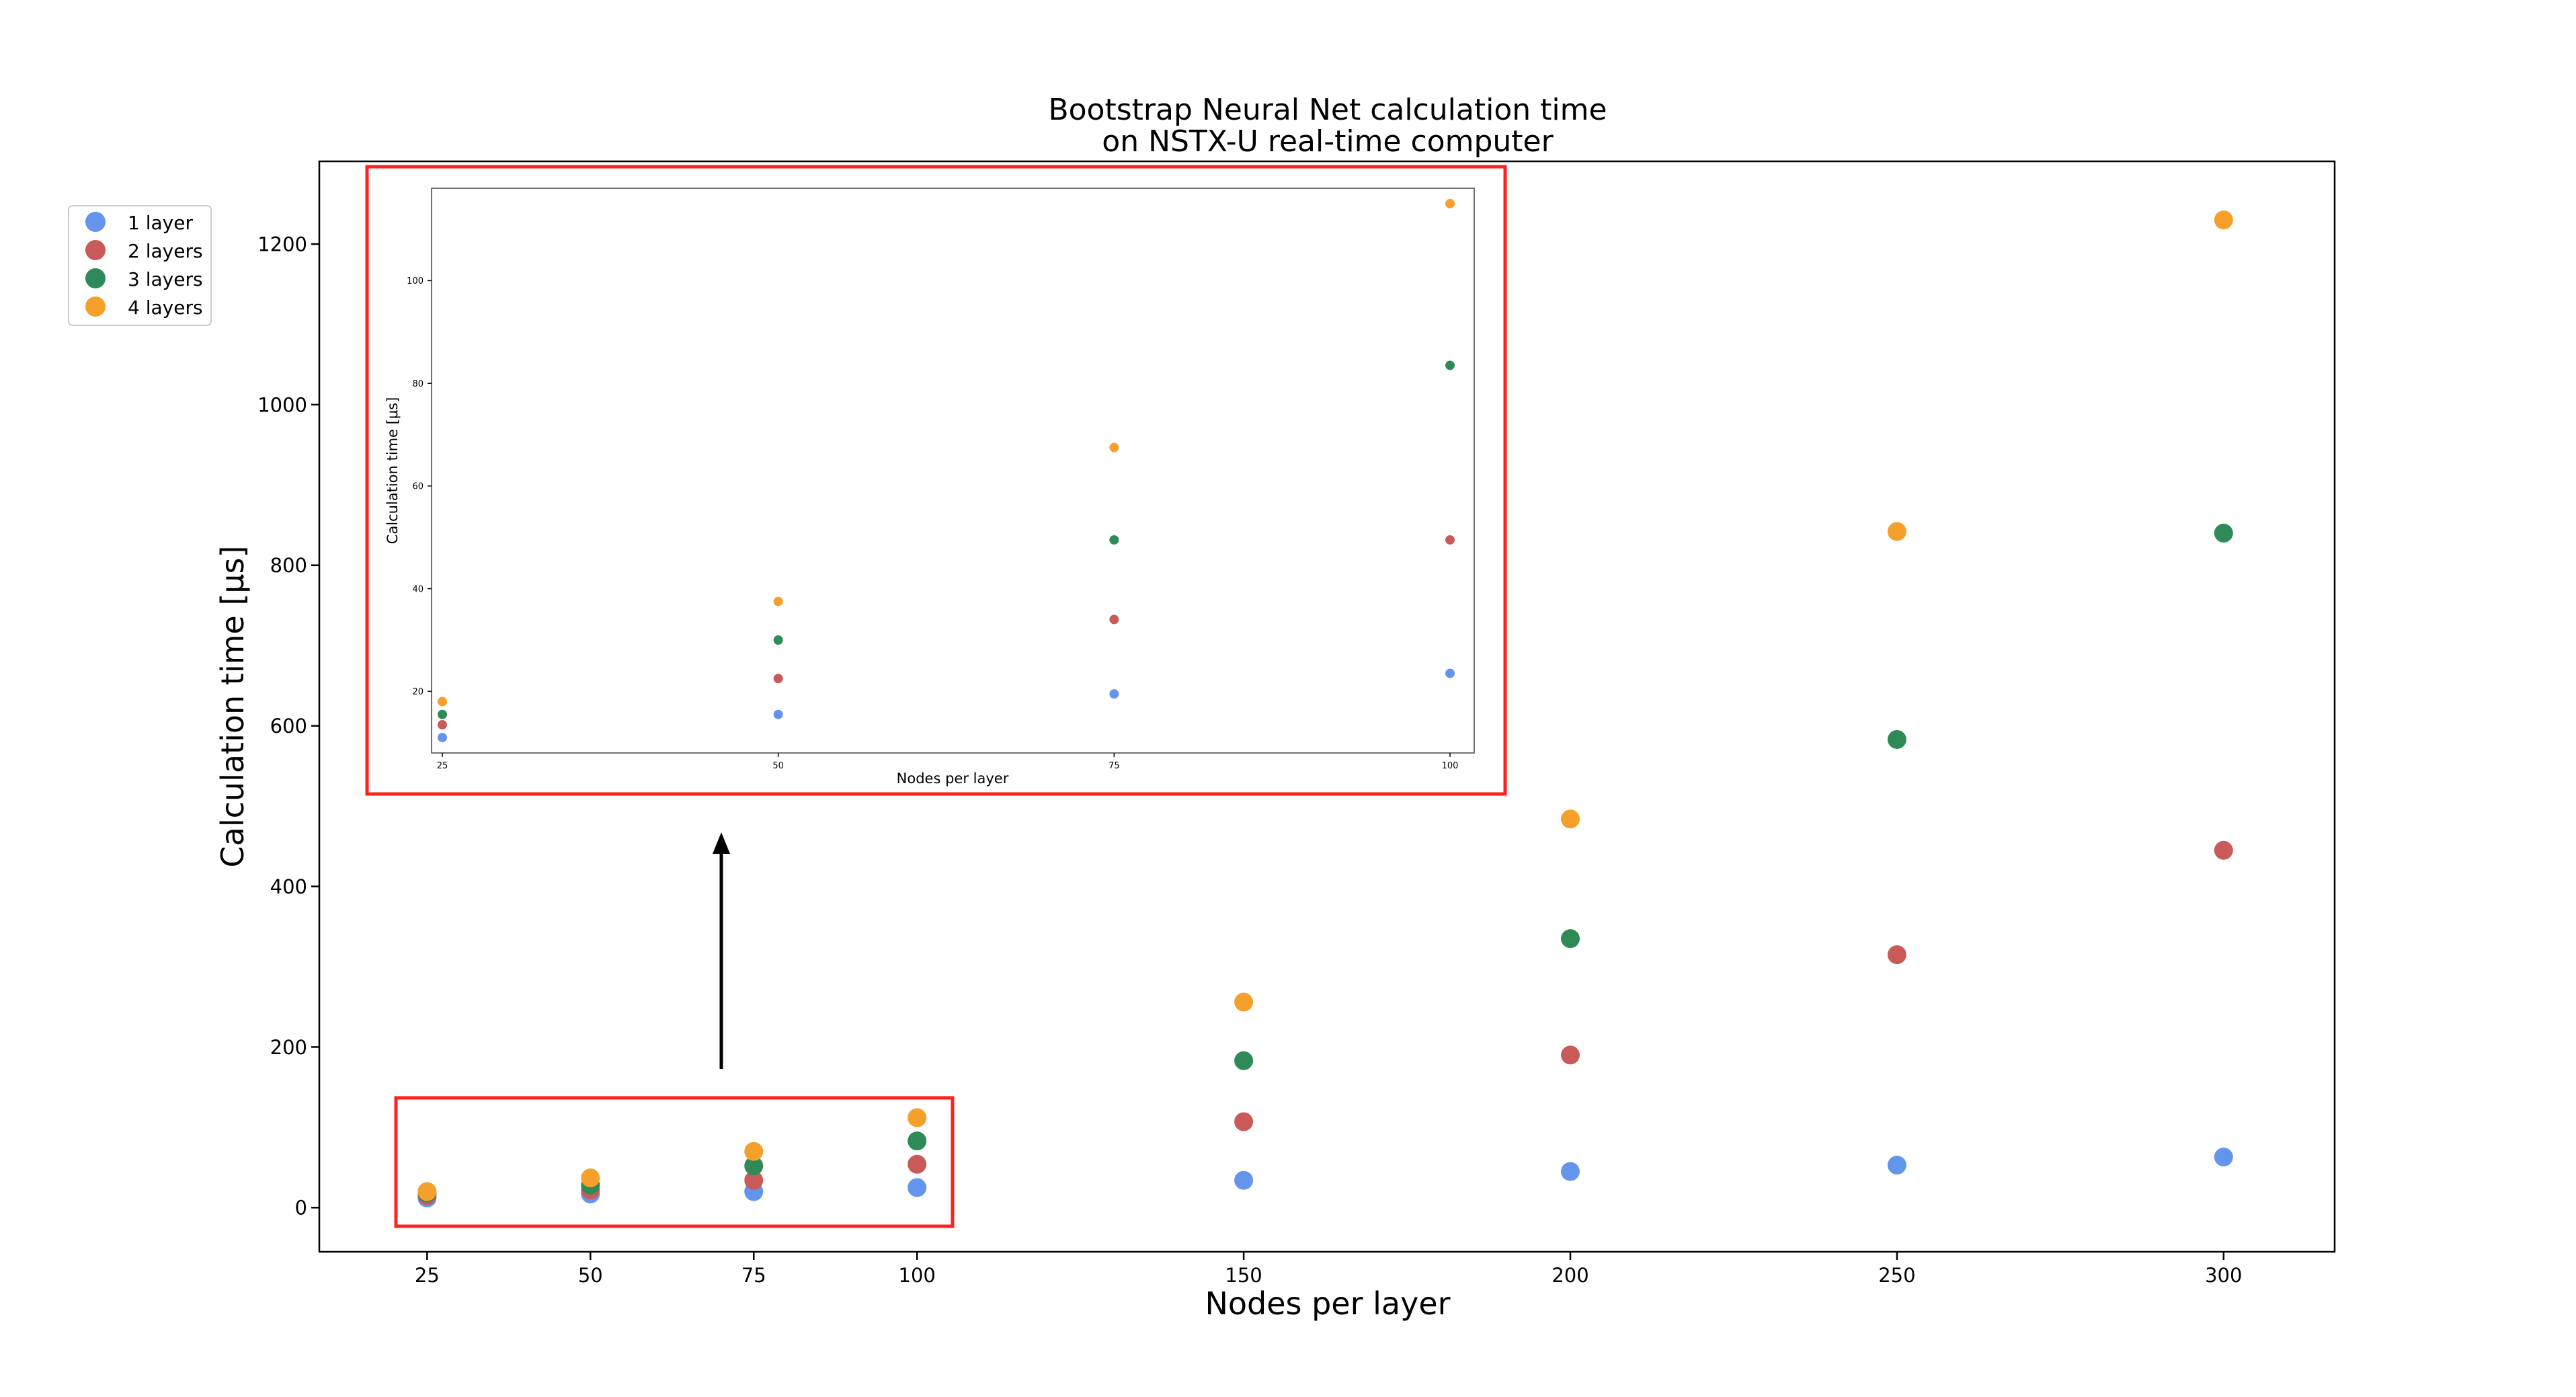  Describe the element at coordinates (301, 1209) in the screenshot. I see `main-y-tick-label-0: 0` at that location.